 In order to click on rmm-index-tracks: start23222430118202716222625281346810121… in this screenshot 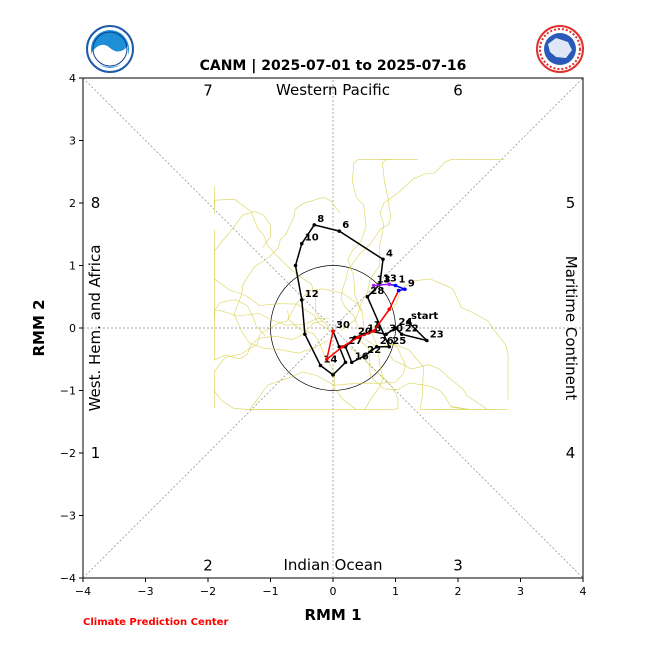, I will do `click(368, 295)`.